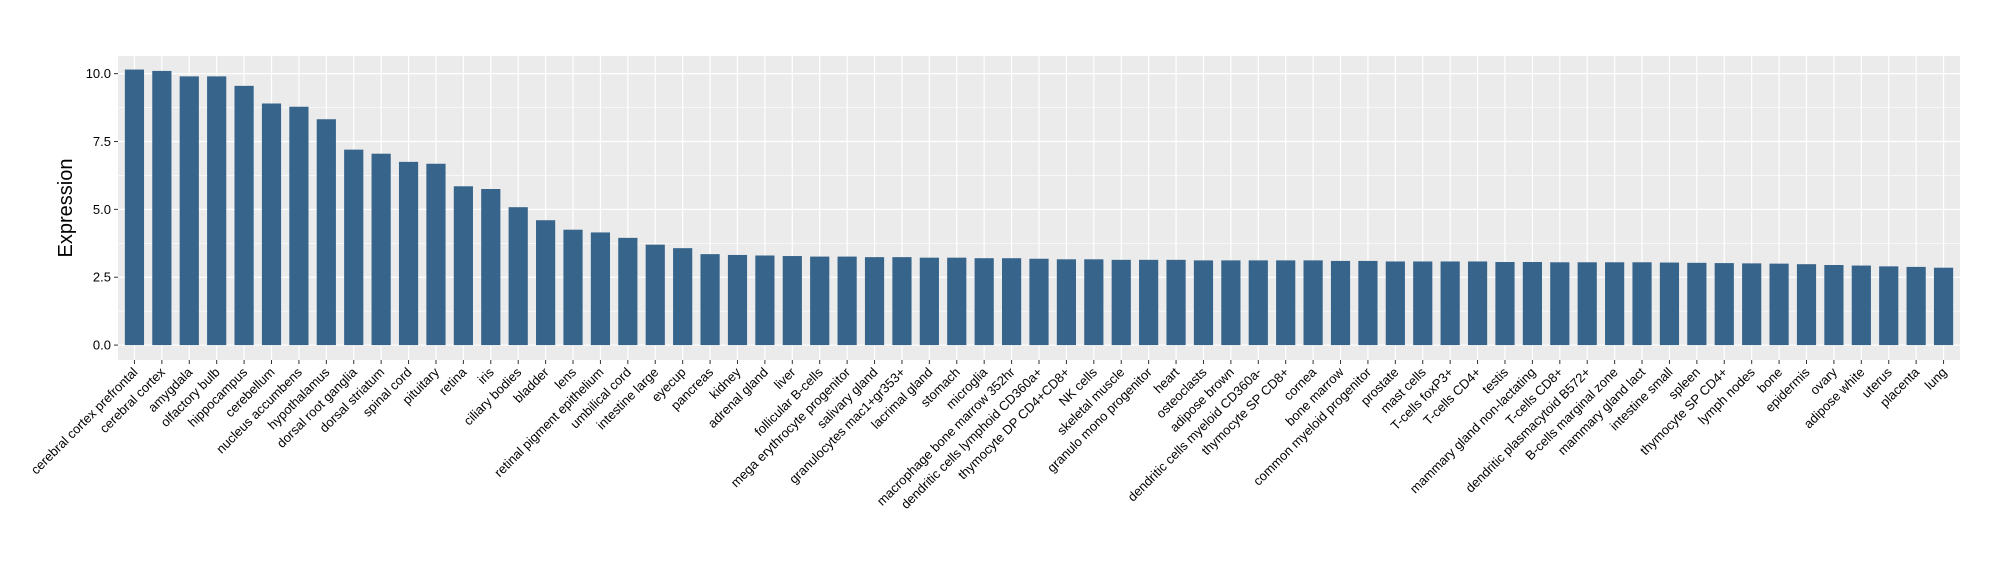  Describe the element at coordinates (453, 381) in the screenshot. I see `x-tick-label: retina` at that location.